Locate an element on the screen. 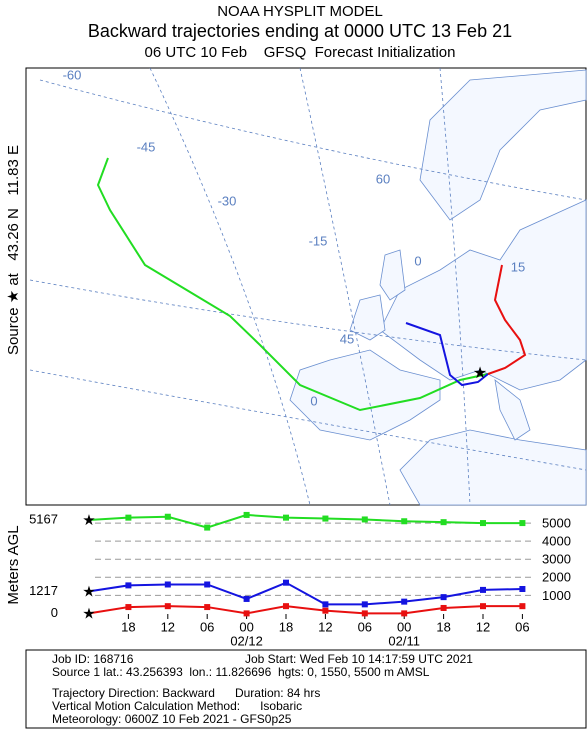  y-tick-label: 1000 is located at coordinates (556, 595).